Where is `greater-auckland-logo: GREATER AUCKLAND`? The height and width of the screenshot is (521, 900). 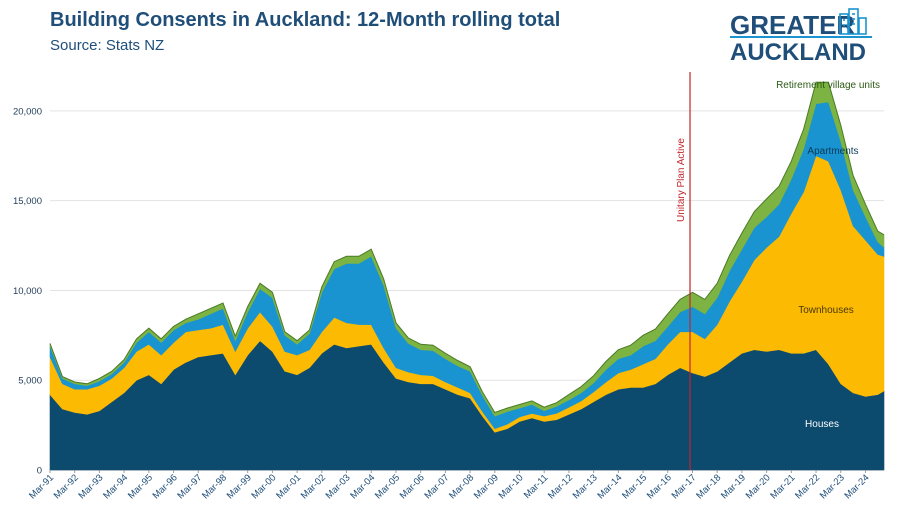 greater-auckland-logo: GREATER AUCKLAND is located at coordinates (801, 36).